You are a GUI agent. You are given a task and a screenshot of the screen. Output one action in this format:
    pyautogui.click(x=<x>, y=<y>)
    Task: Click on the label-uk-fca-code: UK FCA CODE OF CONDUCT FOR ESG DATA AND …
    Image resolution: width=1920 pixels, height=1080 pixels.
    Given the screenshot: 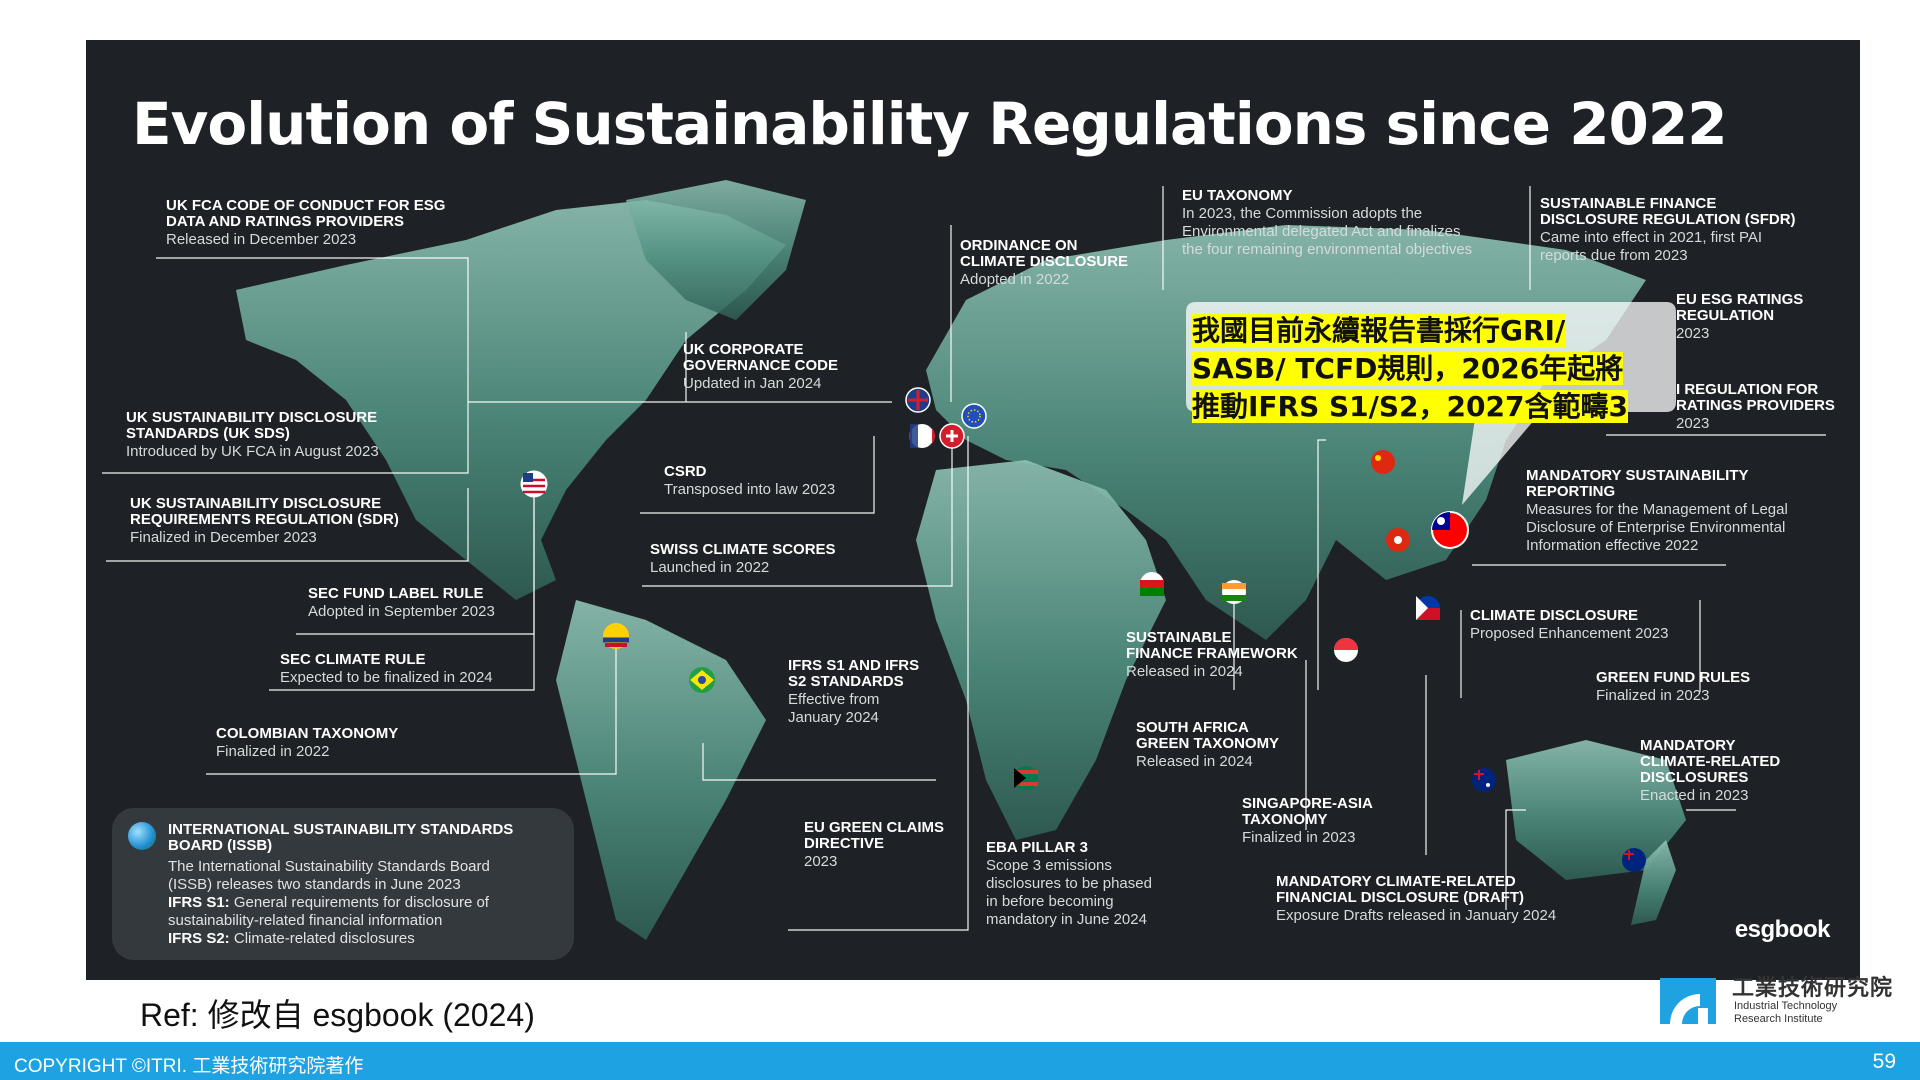 What is the action you would take?
    pyautogui.click(x=306, y=223)
    